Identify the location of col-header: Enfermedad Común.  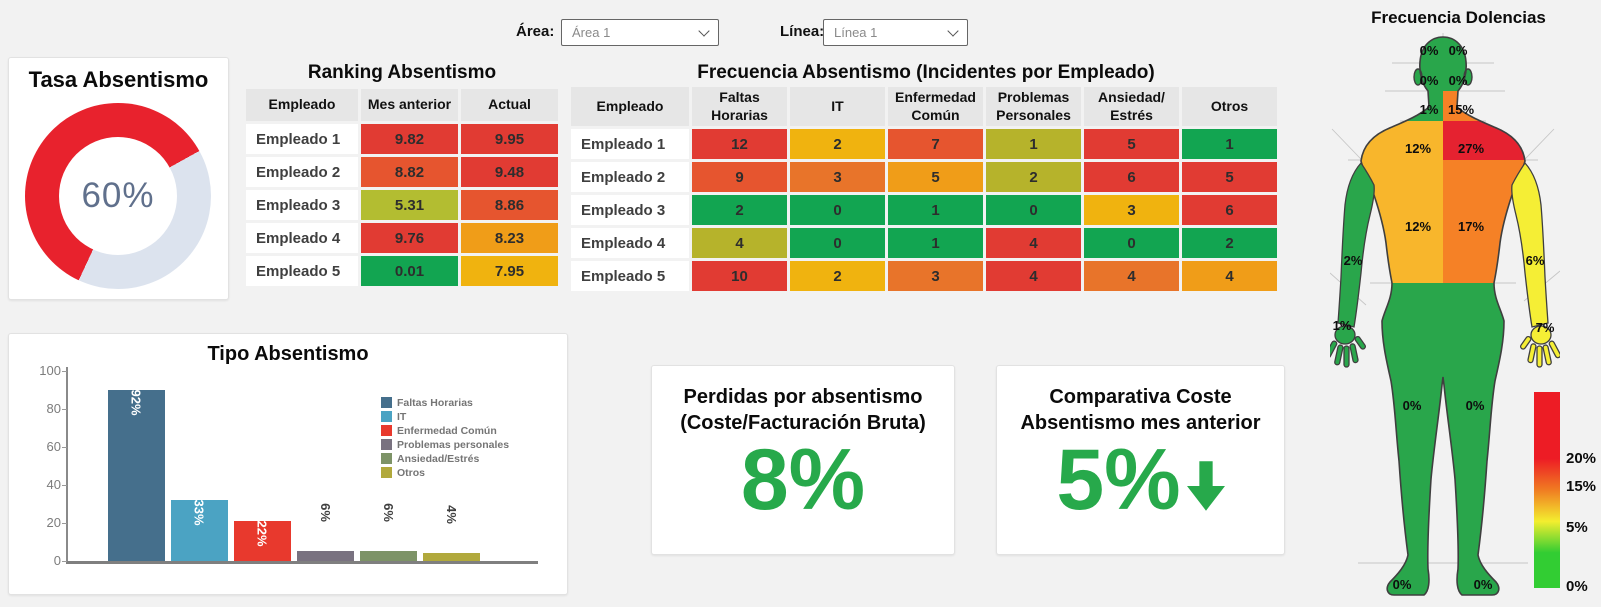
(935, 106).